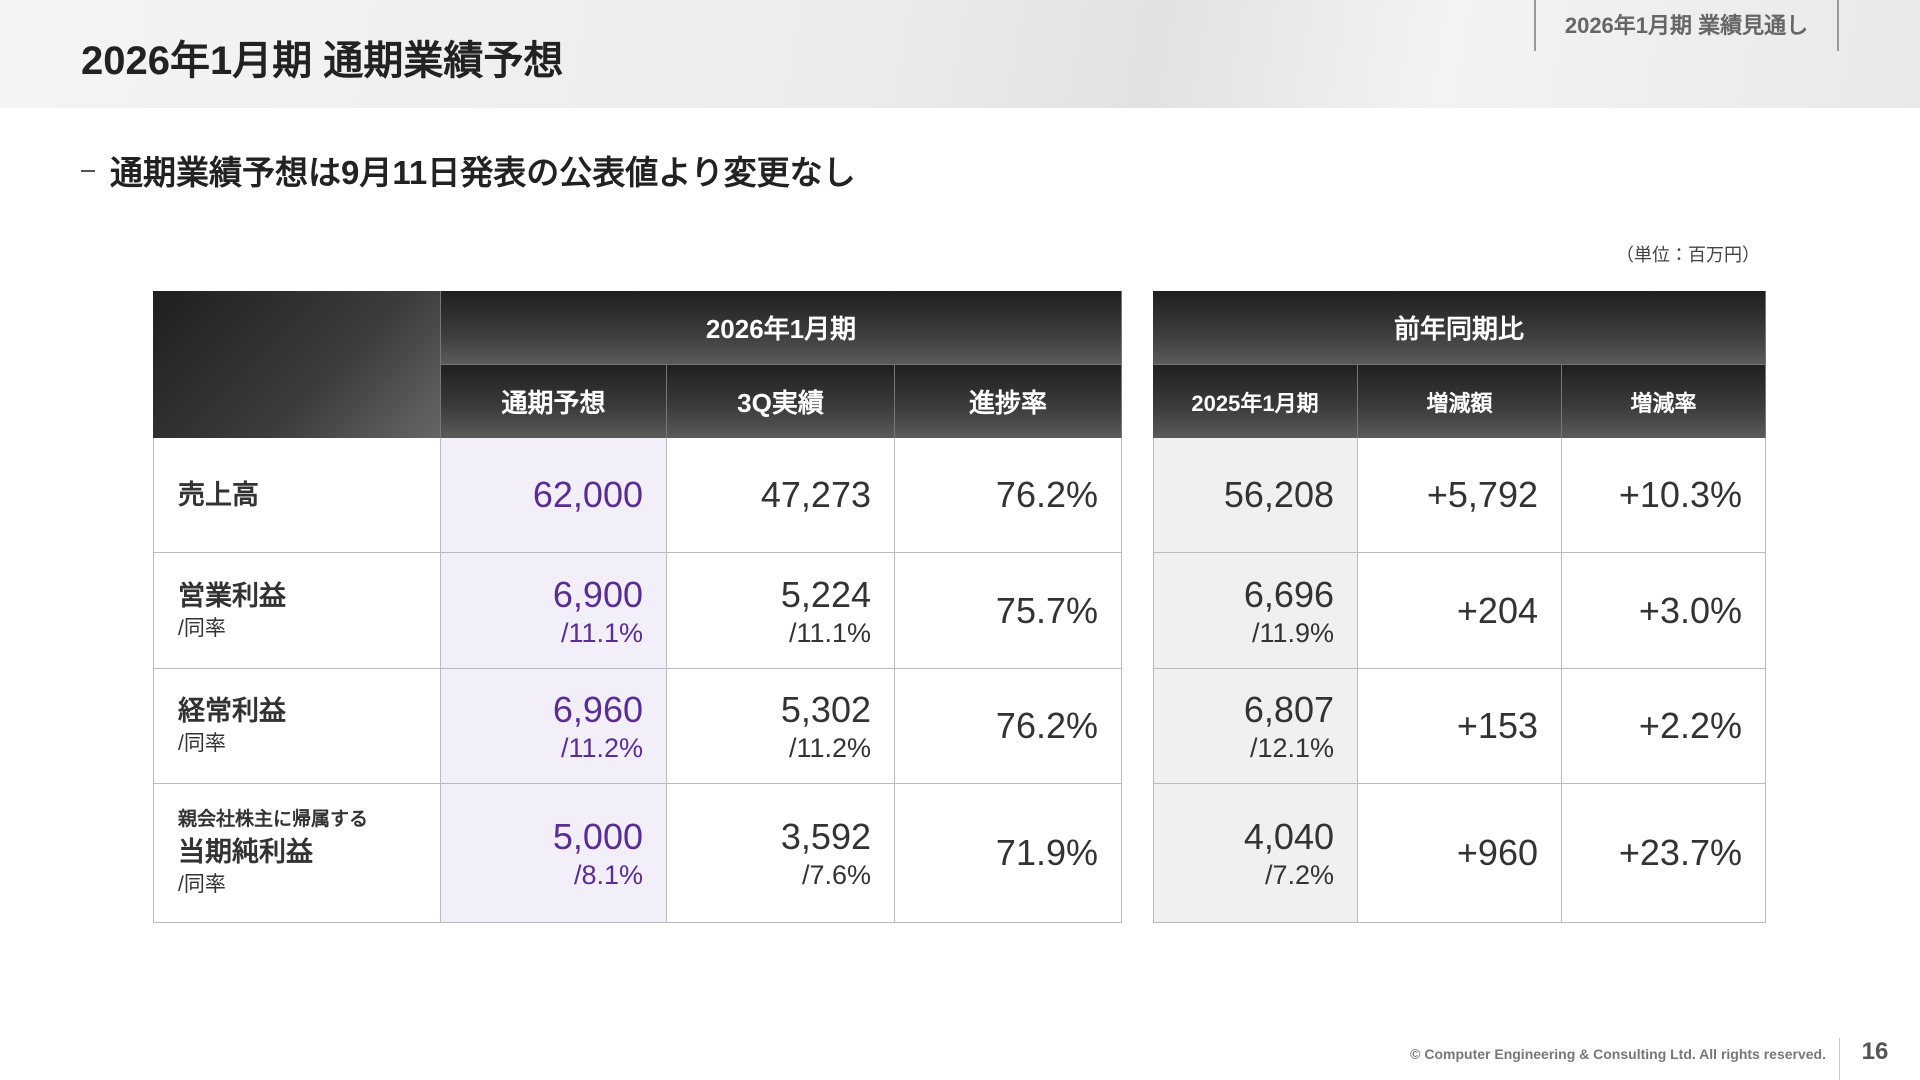  I want to click on cell-value: +3.0%, so click(1690, 610).